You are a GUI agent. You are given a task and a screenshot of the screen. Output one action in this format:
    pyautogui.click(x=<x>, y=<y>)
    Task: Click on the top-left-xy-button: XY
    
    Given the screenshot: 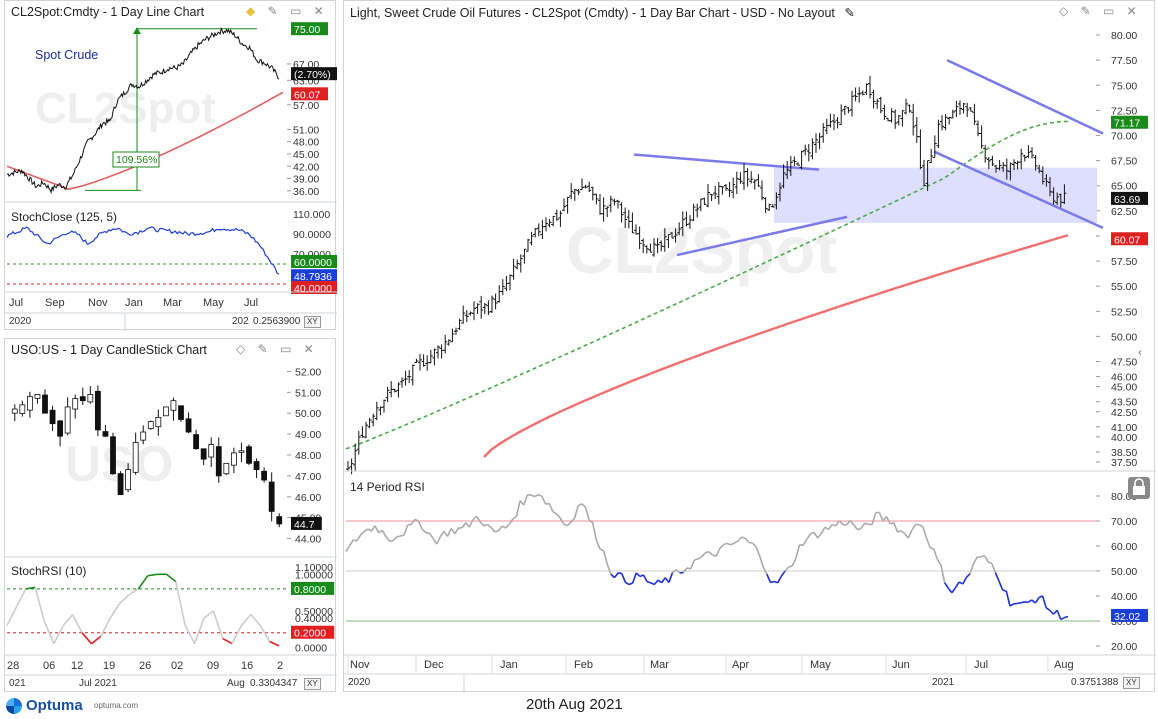 What is the action you would take?
    pyautogui.click(x=312, y=322)
    